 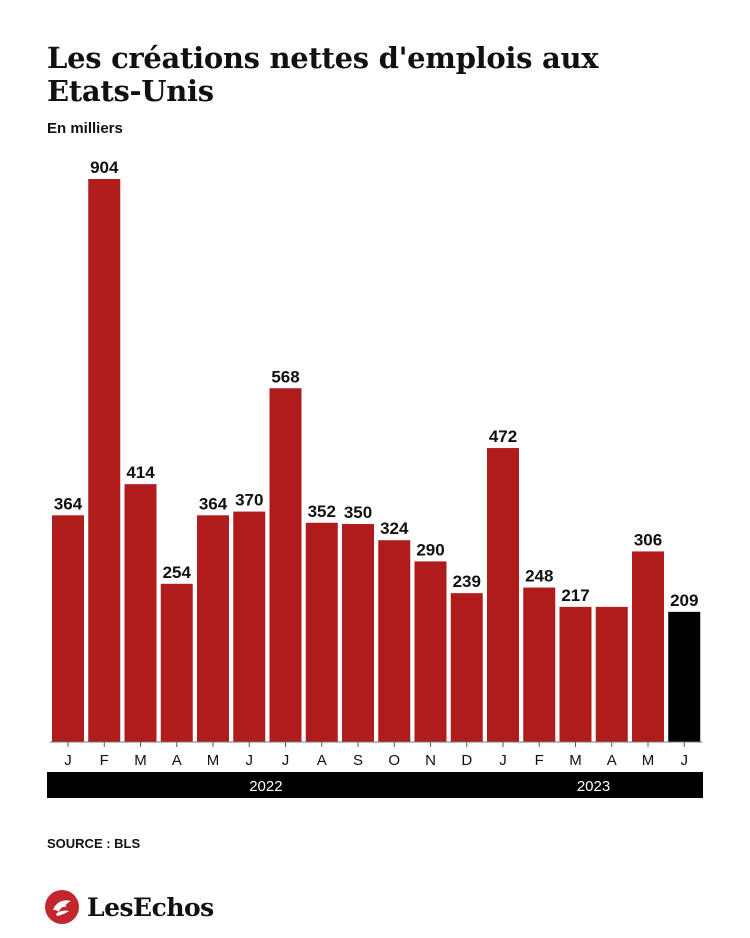 I want to click on data-label: 350, so click(x=358, y=512).